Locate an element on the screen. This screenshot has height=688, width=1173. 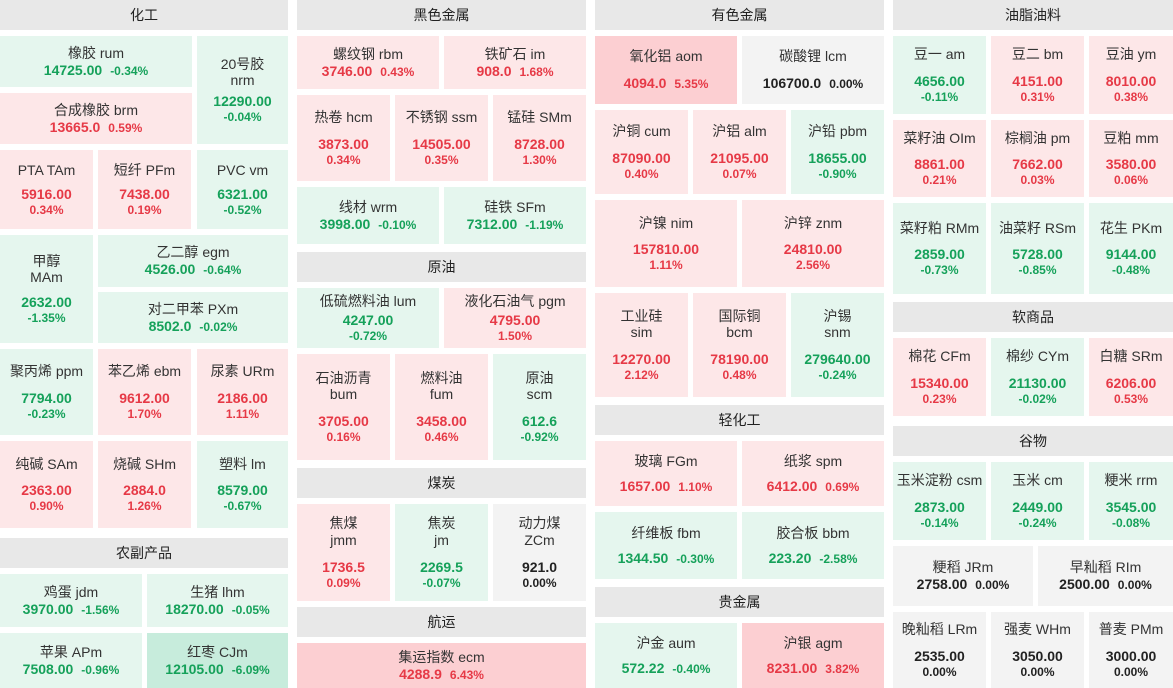
sector-header-oilseeds: 油脂油料 is located at coordinates (1033, 15).